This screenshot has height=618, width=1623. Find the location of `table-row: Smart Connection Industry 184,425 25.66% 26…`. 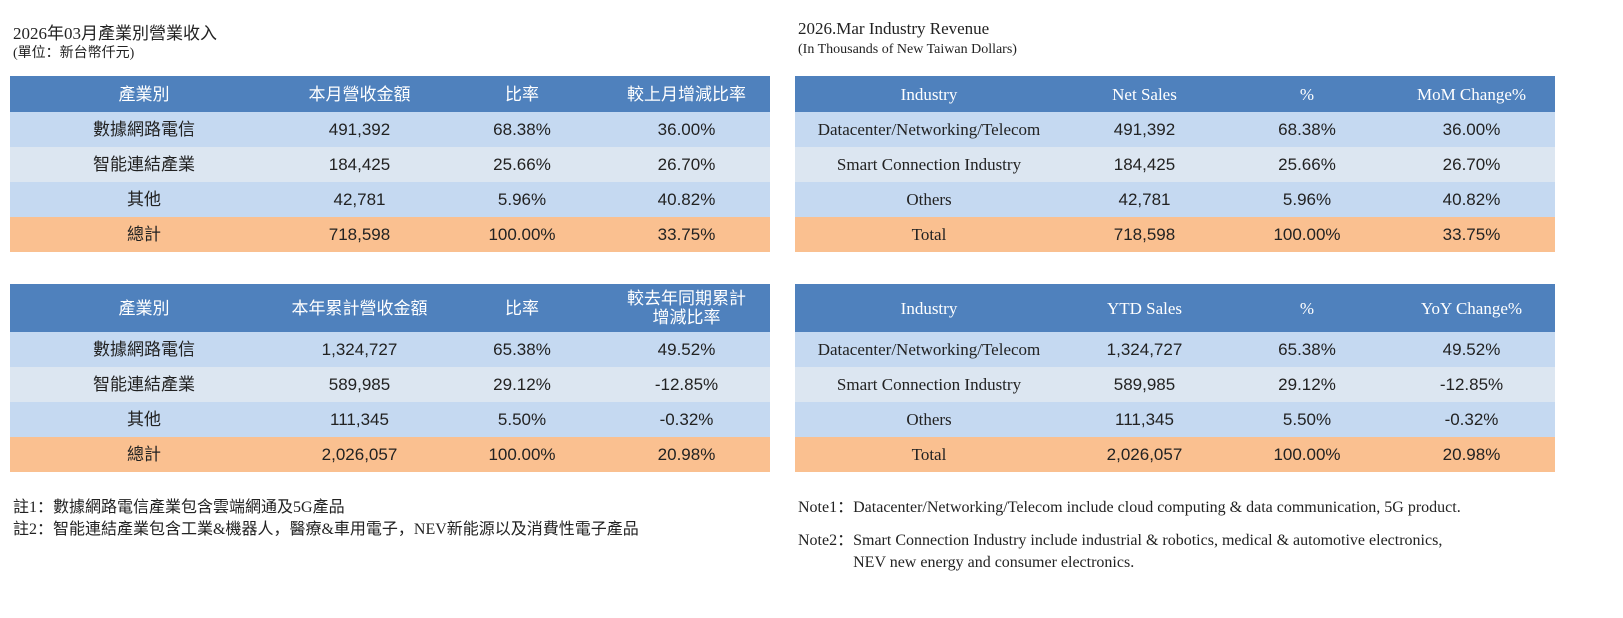

table-row: Smart Connection Industry 184,425 25.66% 26… is located at coordinates (1175, 164).